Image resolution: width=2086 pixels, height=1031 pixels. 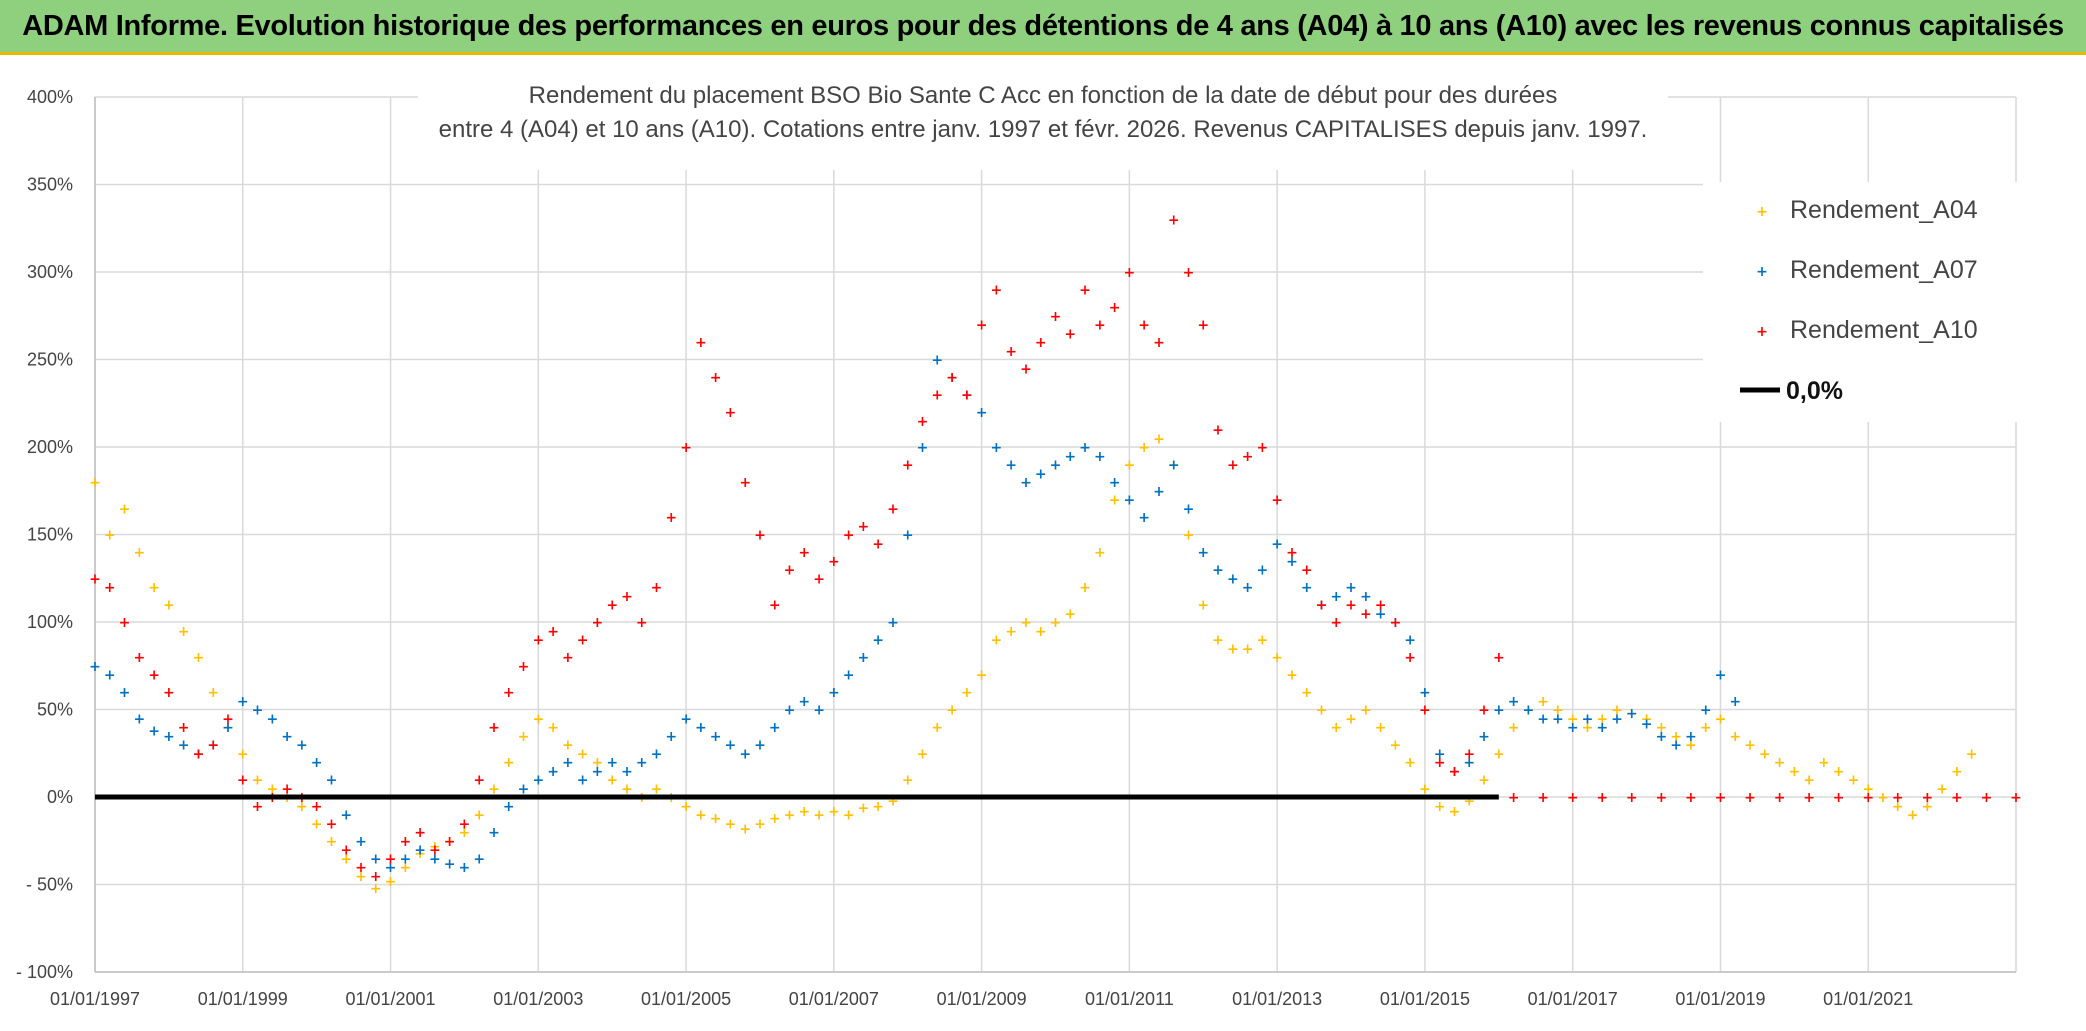 What do you see at coordinates (1277, 999) in the screenshot?
I see `x-tick-label: 01/01/2013` at bounding box center [1277, 999].